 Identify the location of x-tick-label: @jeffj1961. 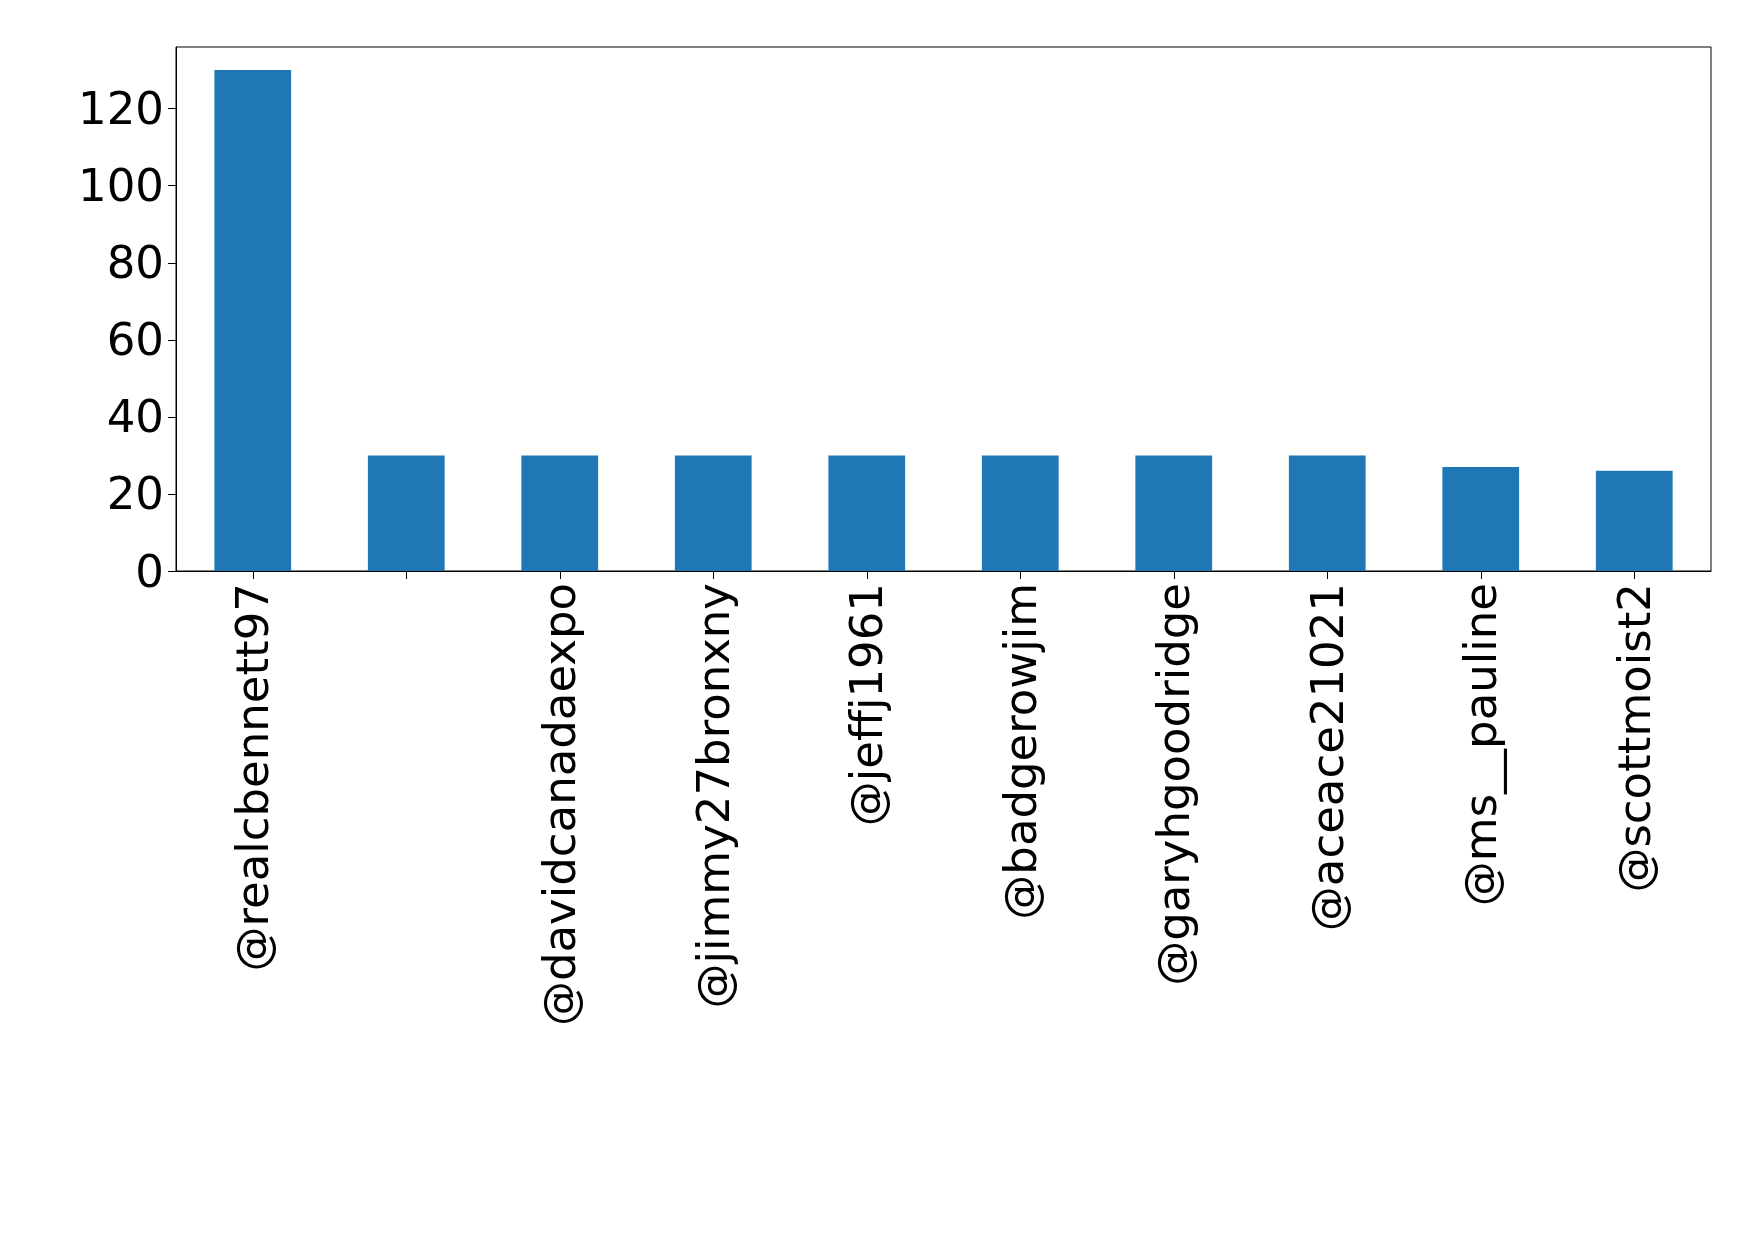
(867, 705).